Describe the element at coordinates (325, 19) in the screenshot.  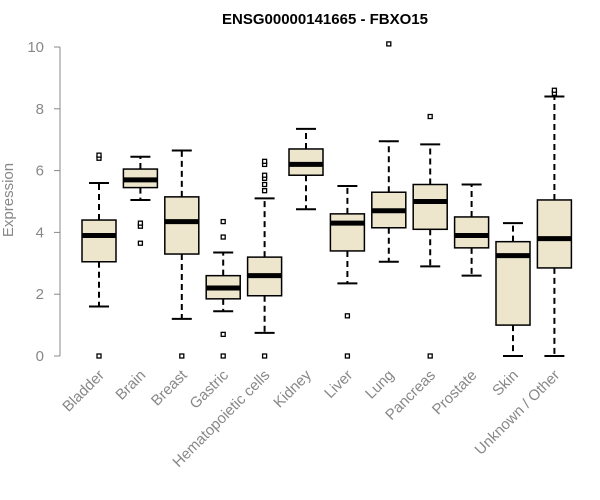
I see `chart-title: ENSG00000141665 - FBXO15` at that location.